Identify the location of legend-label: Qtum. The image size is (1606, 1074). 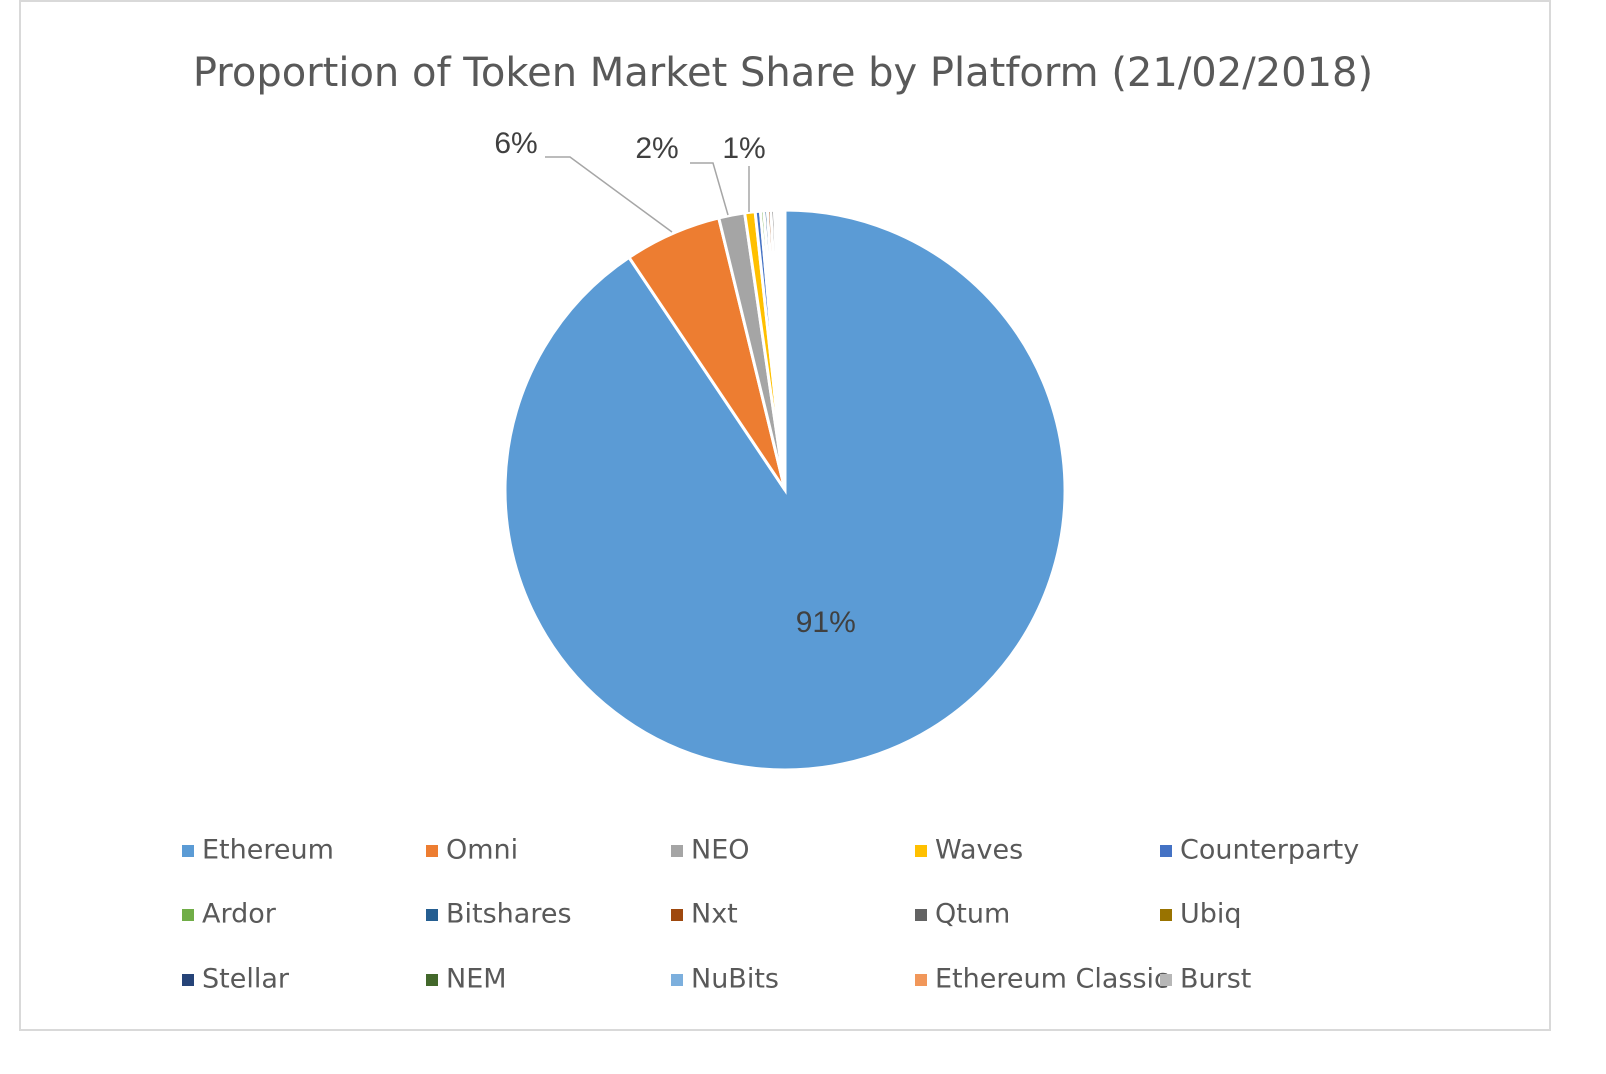
(972, 914).